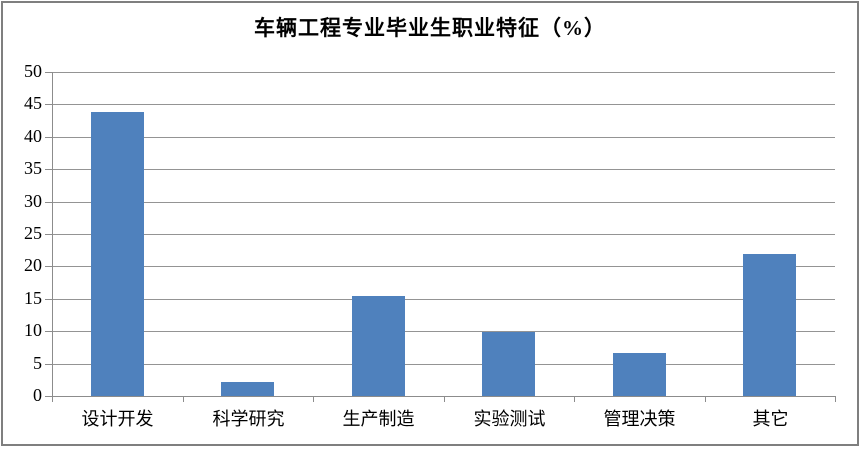 Image resolution: width=860 pixels, height=452 pixels. What do you see at coordinates (37, 363) in the screenshot?
I see `y-axis-tick-label: 5` at bounding box center [37, 363].